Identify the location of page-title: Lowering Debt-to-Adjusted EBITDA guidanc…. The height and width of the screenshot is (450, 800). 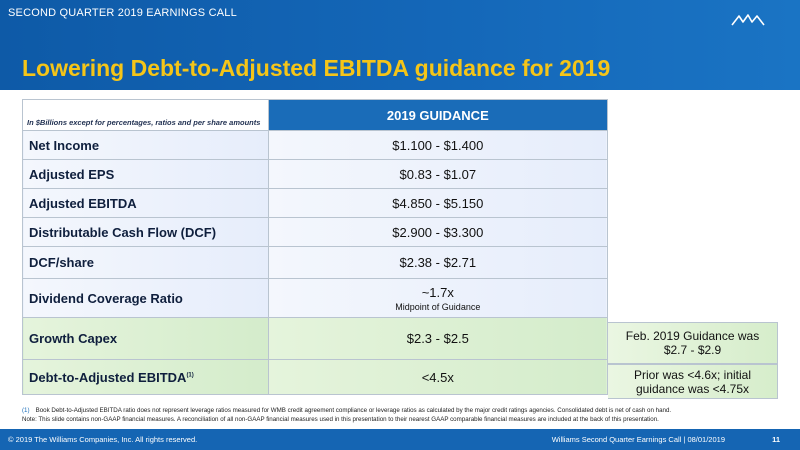
(316, 68).